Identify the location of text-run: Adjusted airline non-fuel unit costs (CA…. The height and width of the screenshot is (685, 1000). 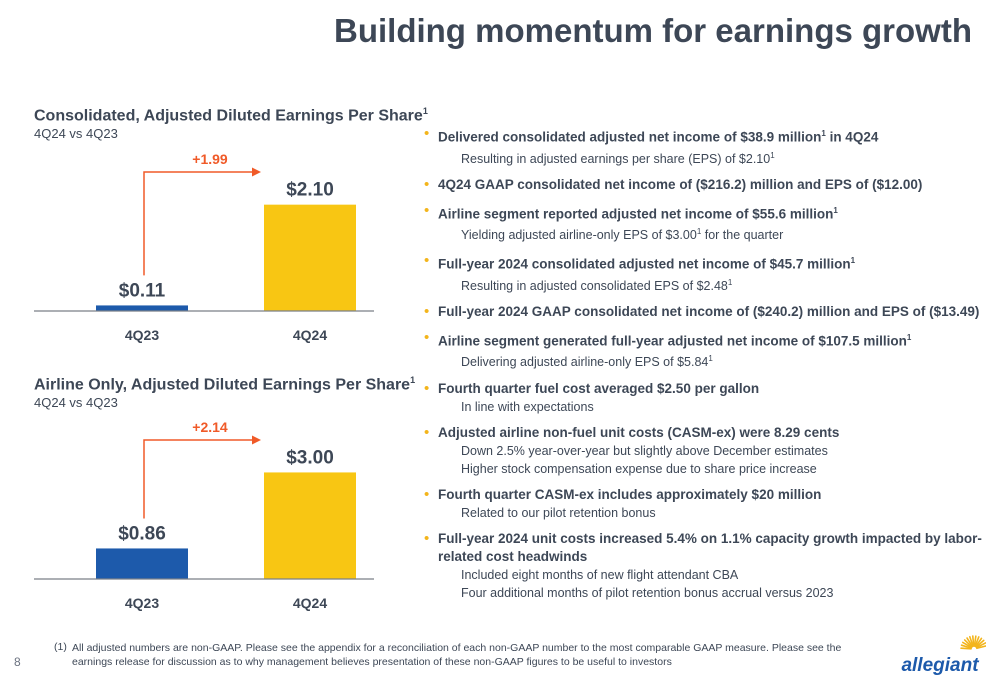
(639, 432).